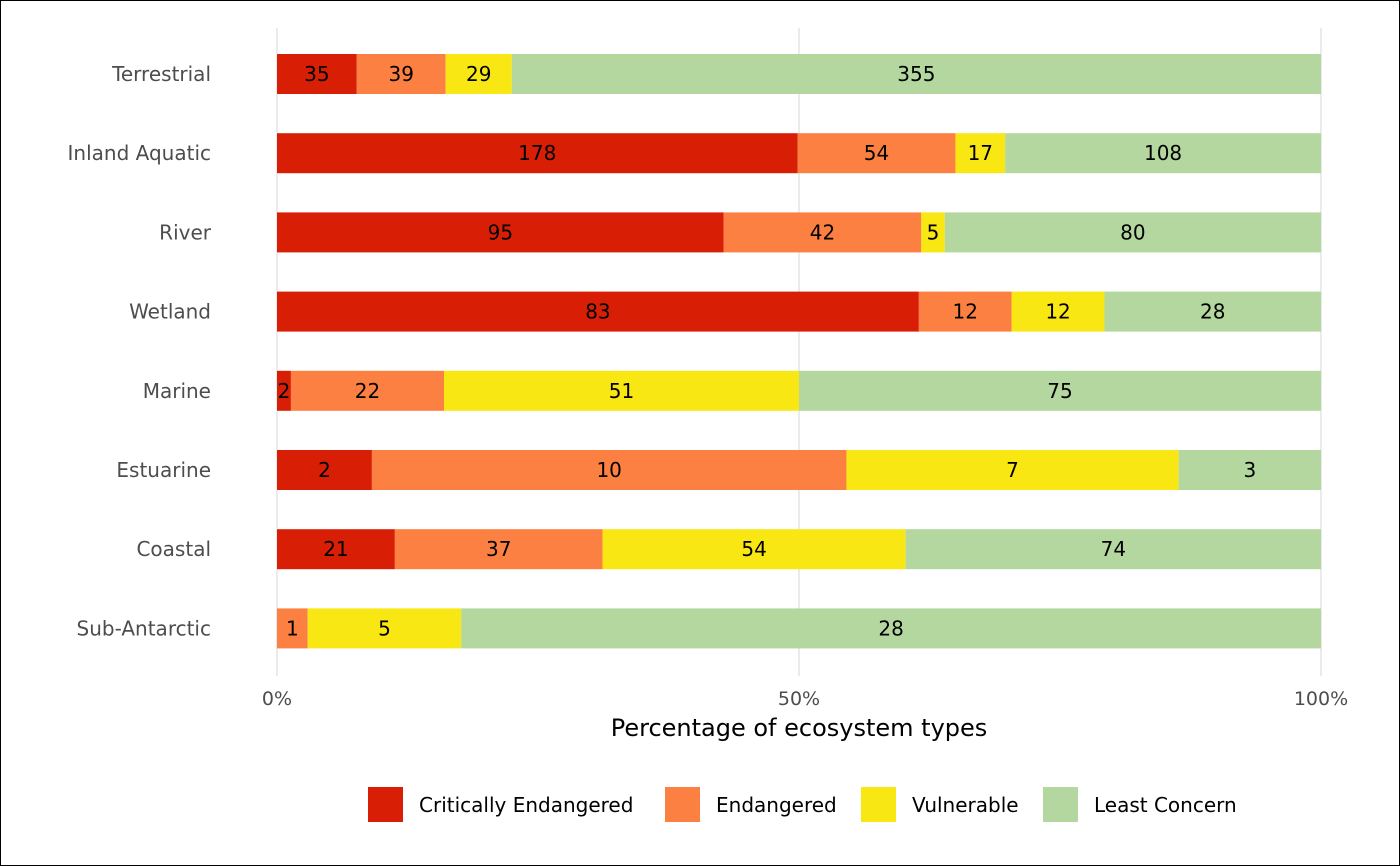  I want to click on bar-row-inland-aquatic: 178 54 17 108, so click(799, 153).